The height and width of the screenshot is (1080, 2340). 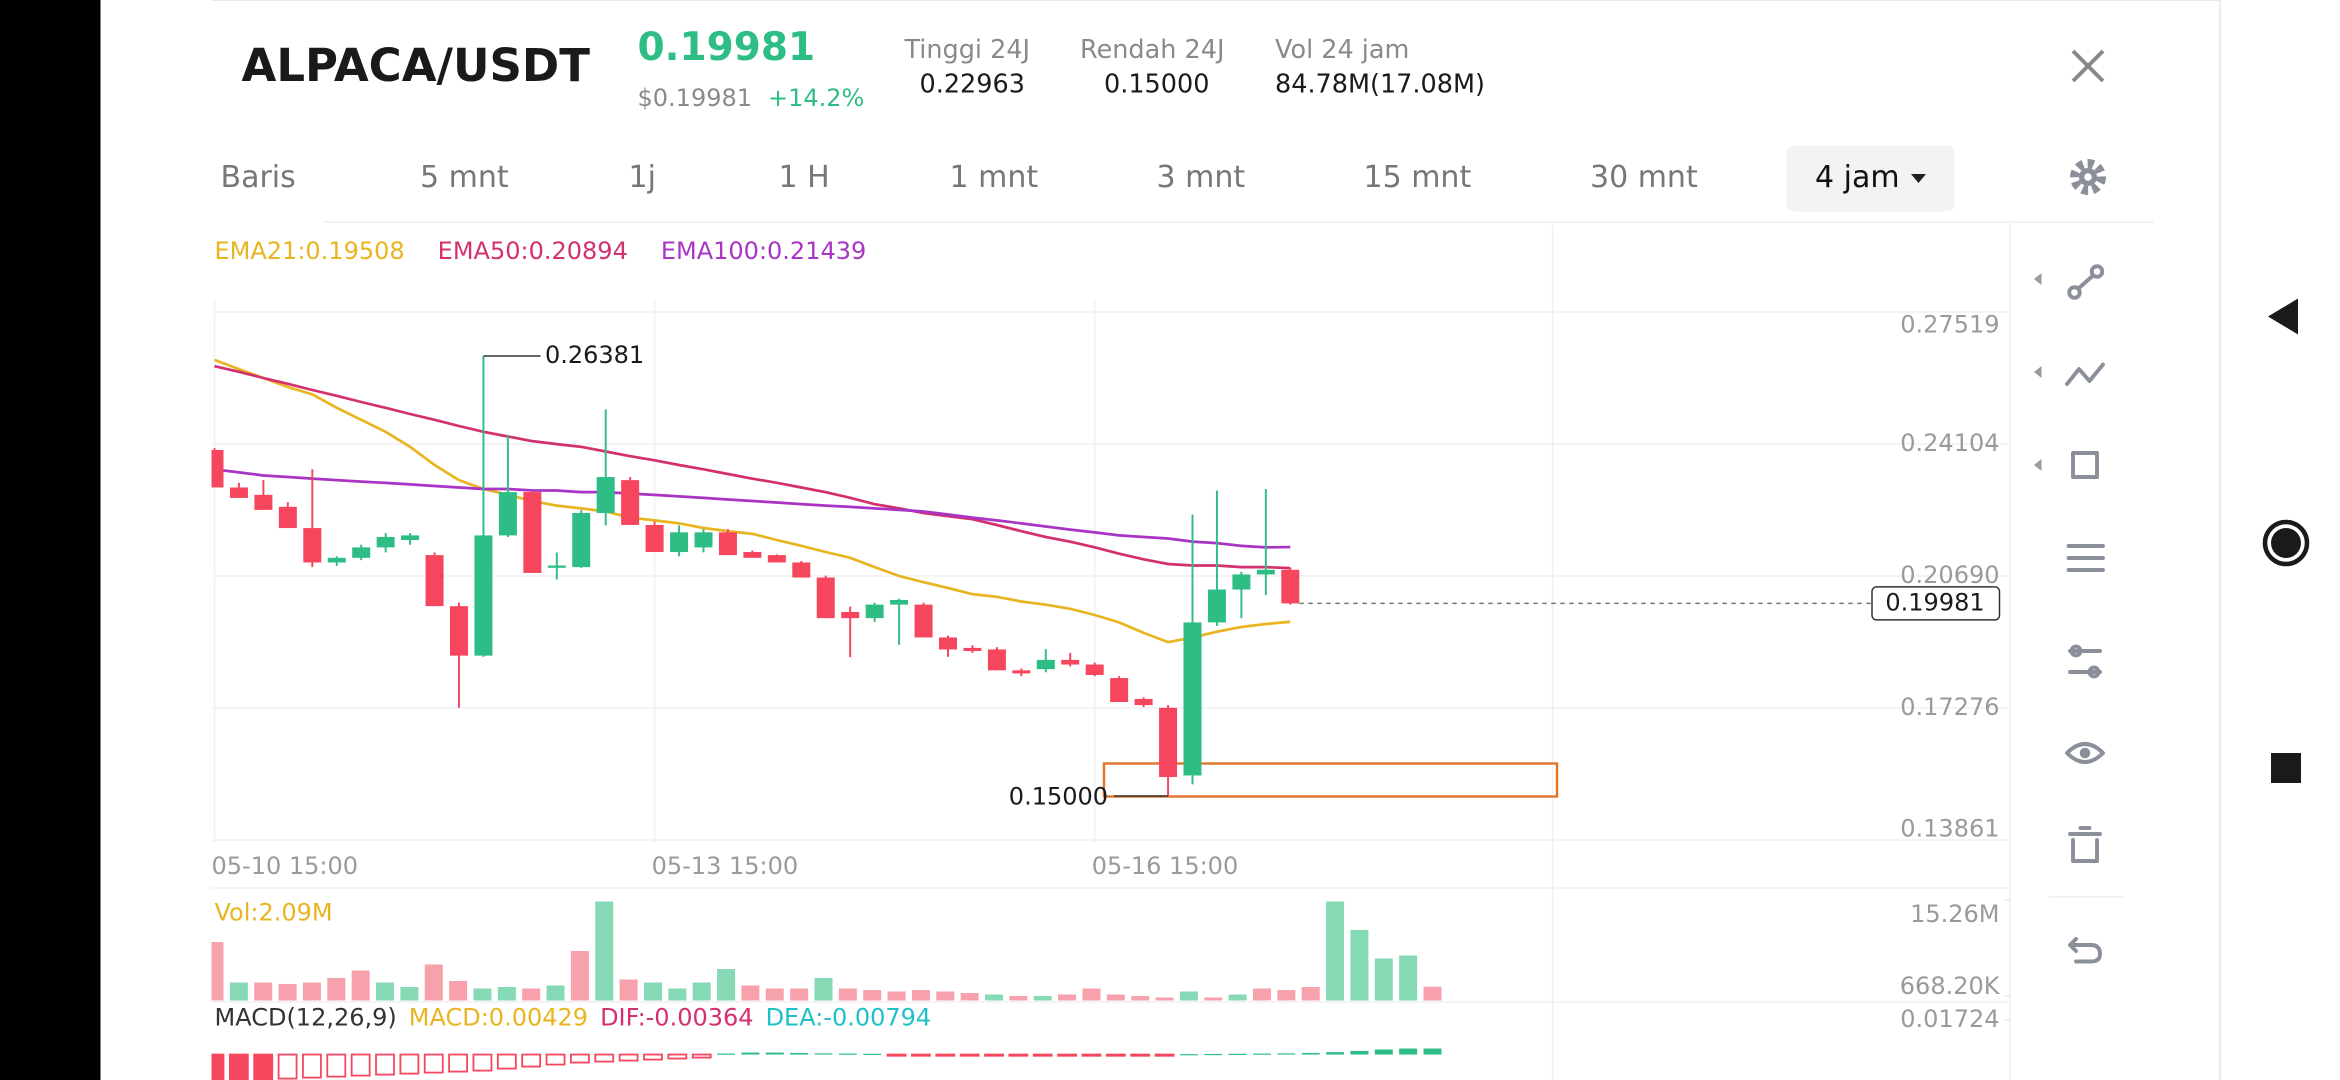 What do you see at coordinates (2085, 950) in the screenshot?
I see `tool-undo` at bounding box center [2085, 950].